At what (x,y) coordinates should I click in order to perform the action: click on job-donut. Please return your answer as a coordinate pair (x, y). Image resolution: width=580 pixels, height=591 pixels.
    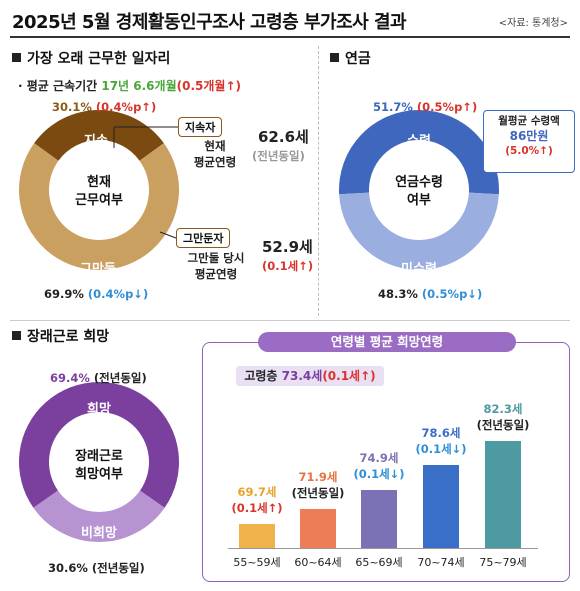
    Looking at the image, I should click on (99, 190).